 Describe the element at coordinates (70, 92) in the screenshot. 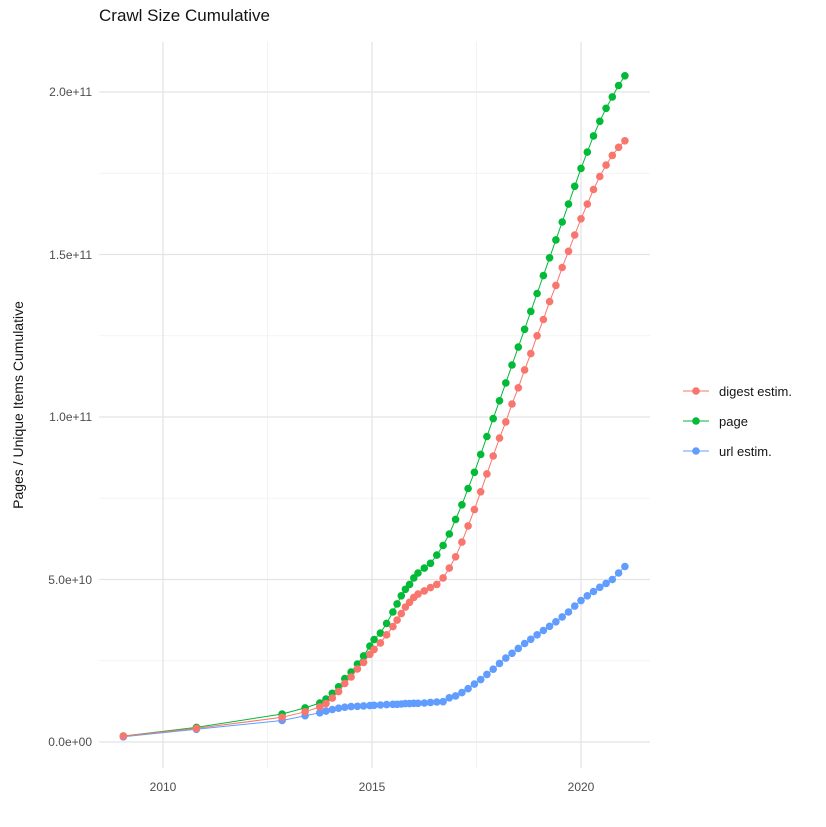

I see `y-tick-label: 2.0e+11` at that location.